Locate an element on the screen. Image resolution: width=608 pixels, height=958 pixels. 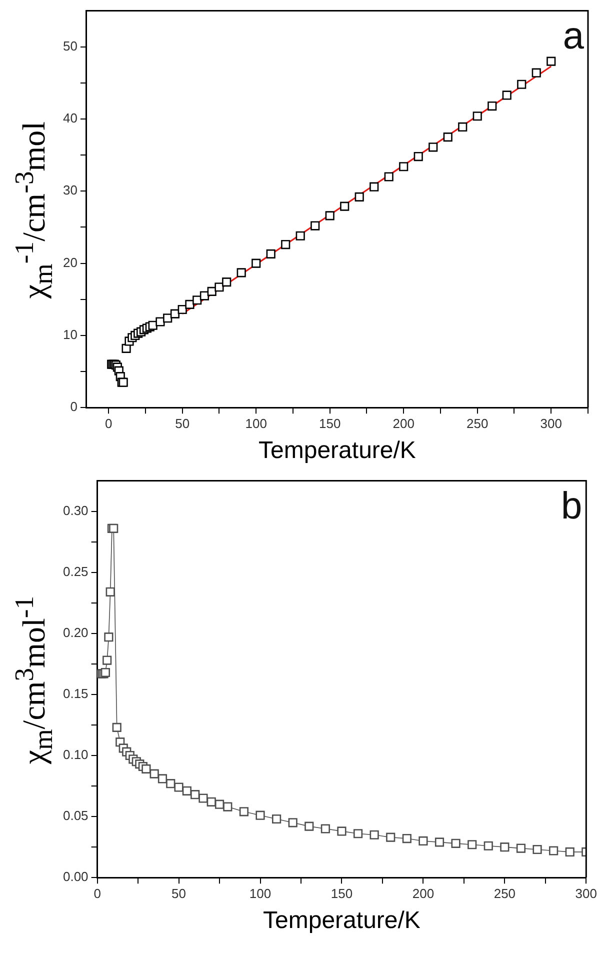
y-tick-label: 50 is located at coordinates (70, 46).